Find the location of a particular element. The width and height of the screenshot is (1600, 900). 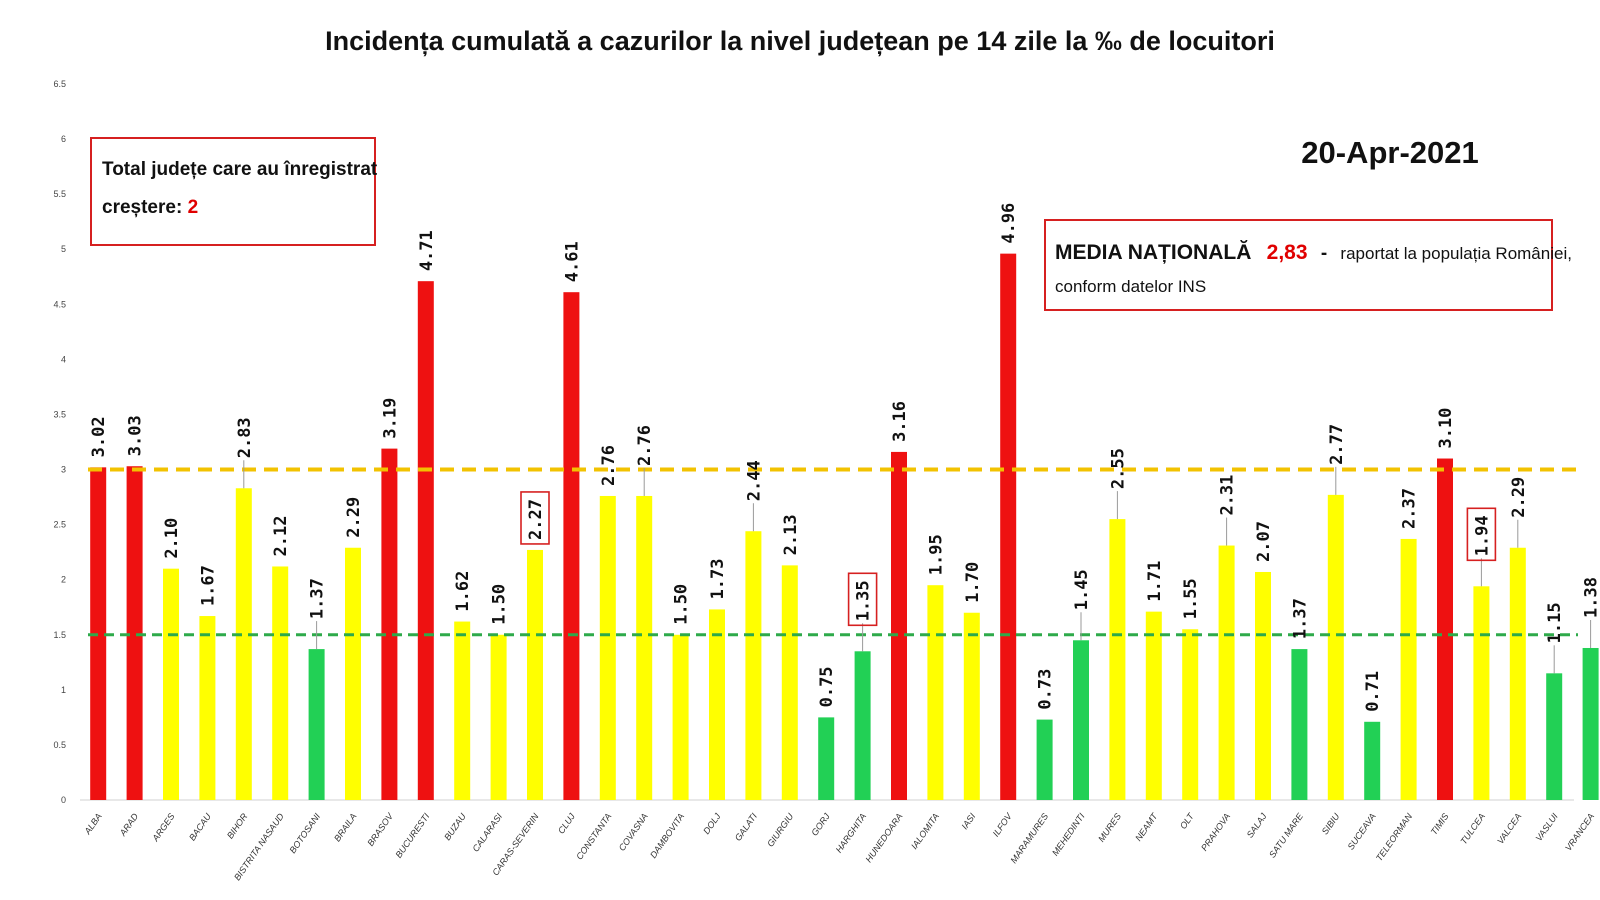

bar-covasna is located at coordinates (644, 647).